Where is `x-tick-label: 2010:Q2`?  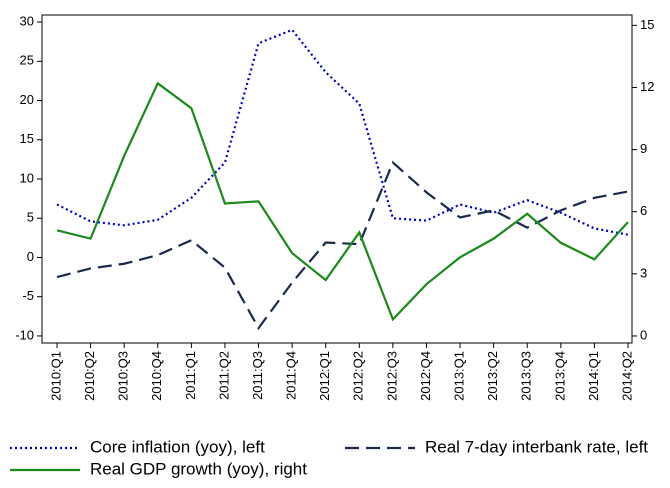
x-tick-label: 2010:Q2 is located at coordinates (89, 376).